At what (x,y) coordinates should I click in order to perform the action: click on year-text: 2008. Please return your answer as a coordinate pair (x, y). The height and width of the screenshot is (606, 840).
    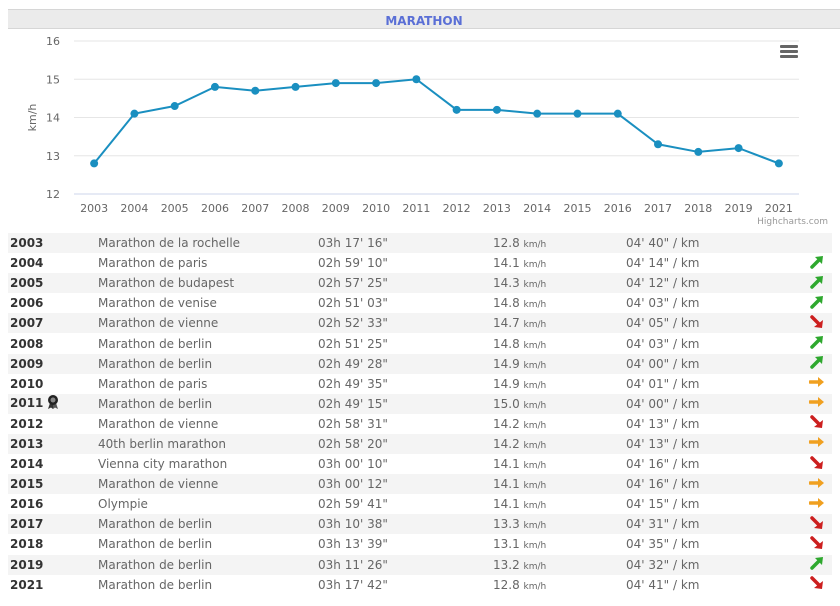
    Looking at the image, I should click on (27, 343).